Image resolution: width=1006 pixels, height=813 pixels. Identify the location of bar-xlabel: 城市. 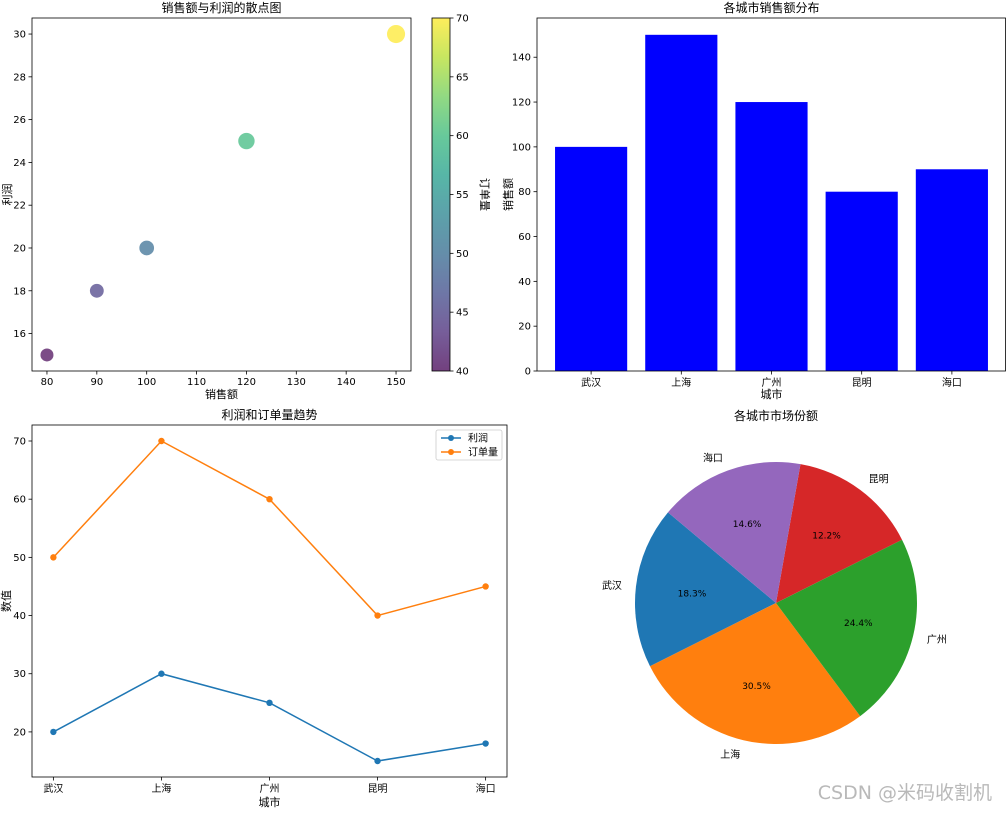
(772, 394).